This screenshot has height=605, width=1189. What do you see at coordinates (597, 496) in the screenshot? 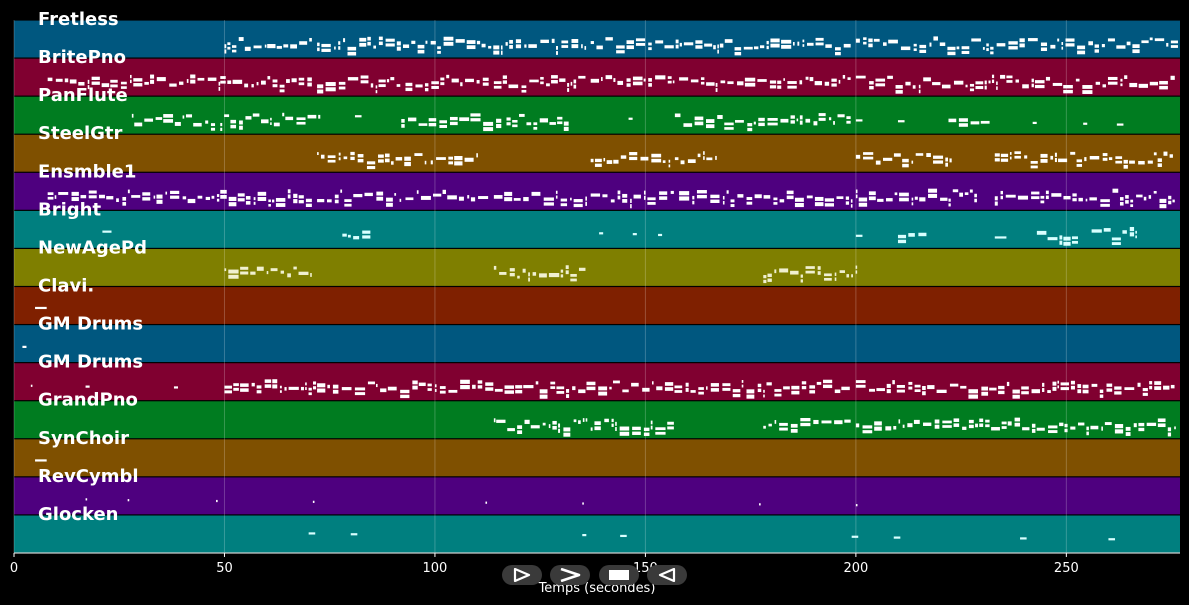
I see `track-lane` at bounding box center [597, 496].